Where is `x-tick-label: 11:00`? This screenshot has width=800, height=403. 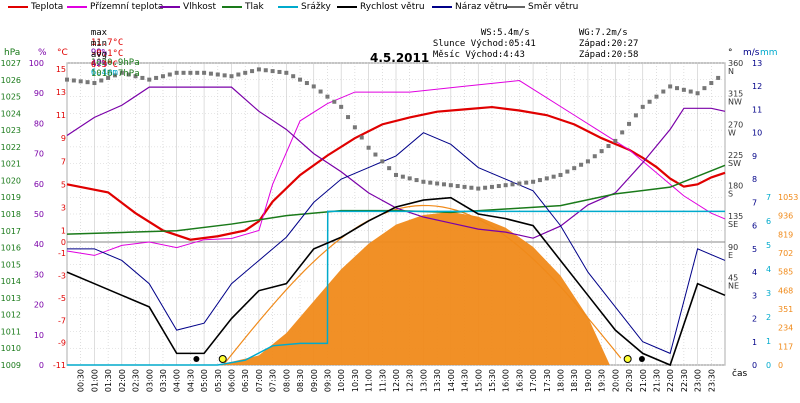
x-tick-label: 11:00 is located at coordinates (369, 380).